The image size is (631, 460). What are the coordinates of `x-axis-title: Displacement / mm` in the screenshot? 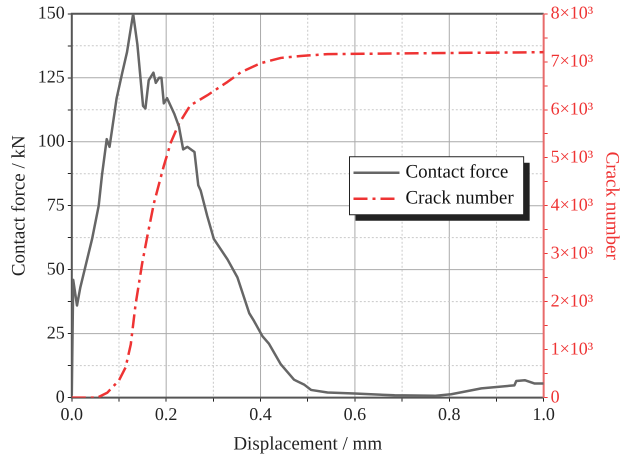 It's located at (307, 444).